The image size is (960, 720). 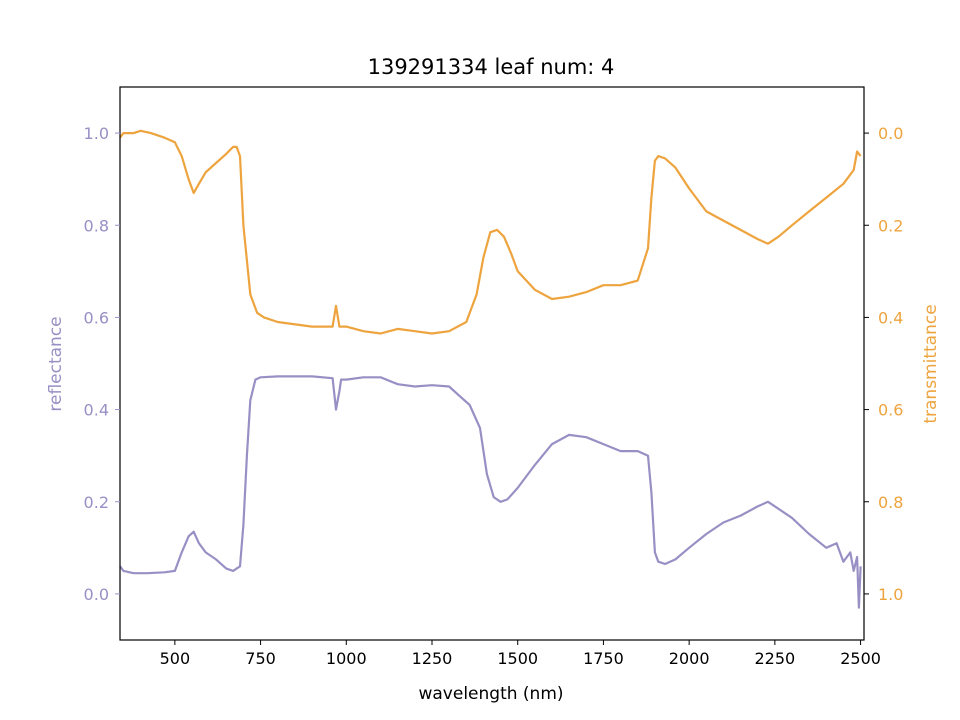 What do you see at coordinates (689, 658) in the screenshot?
I see `x-tick-label: 2000` at bounding box center [689, 658].